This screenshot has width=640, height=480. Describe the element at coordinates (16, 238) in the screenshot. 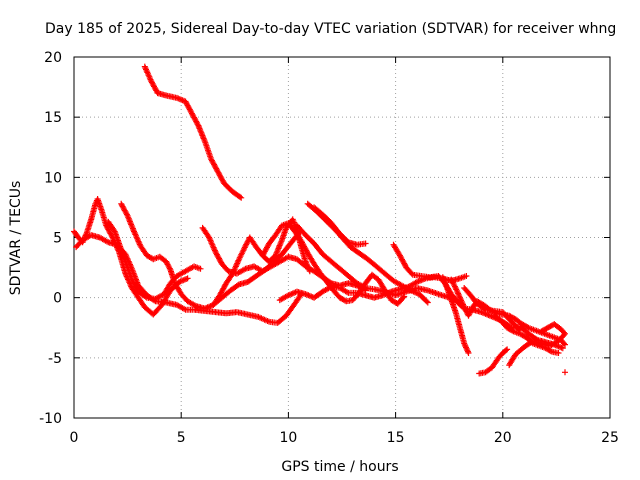

I see `y-axis-label: SDTVAR / TECUs` at that location.